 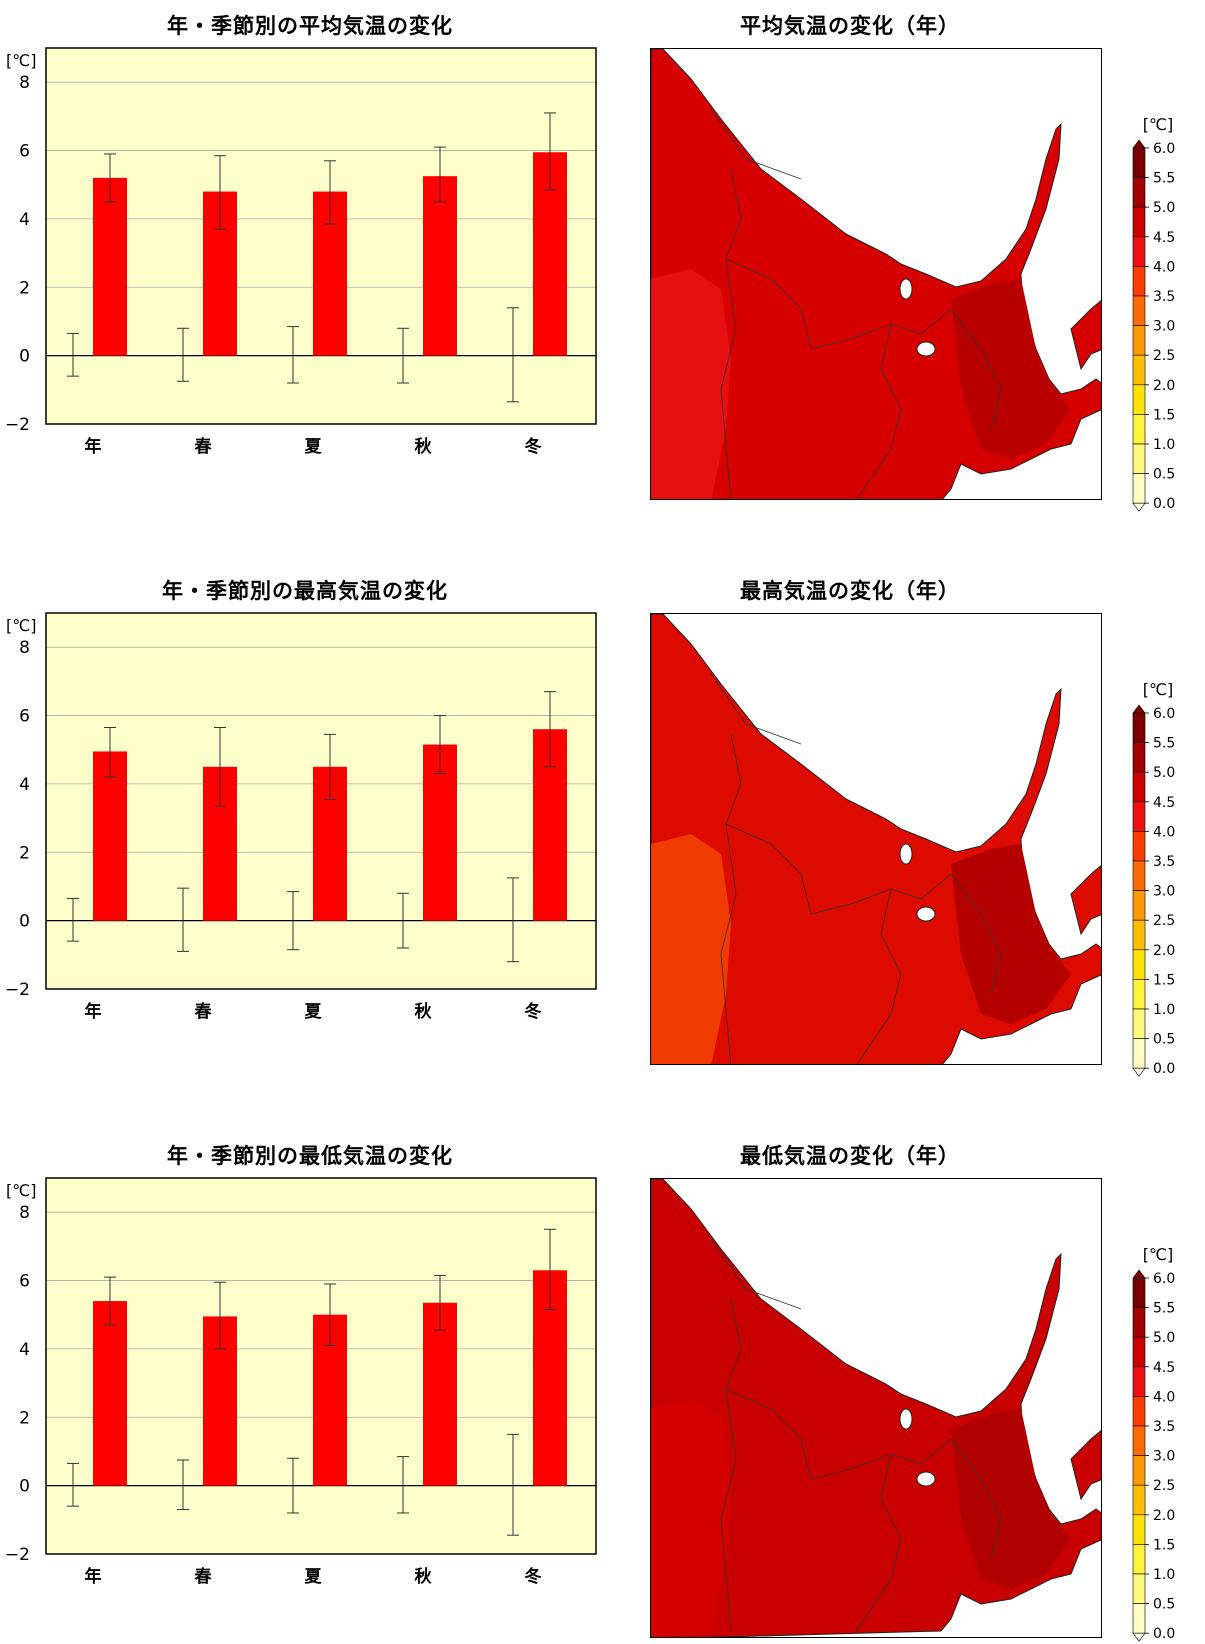 What do you see at coordinates (1164, 1338) in the screenshot?
I see `colorbar-tick-label: 5.0` at bounding box center [1164, 1338].